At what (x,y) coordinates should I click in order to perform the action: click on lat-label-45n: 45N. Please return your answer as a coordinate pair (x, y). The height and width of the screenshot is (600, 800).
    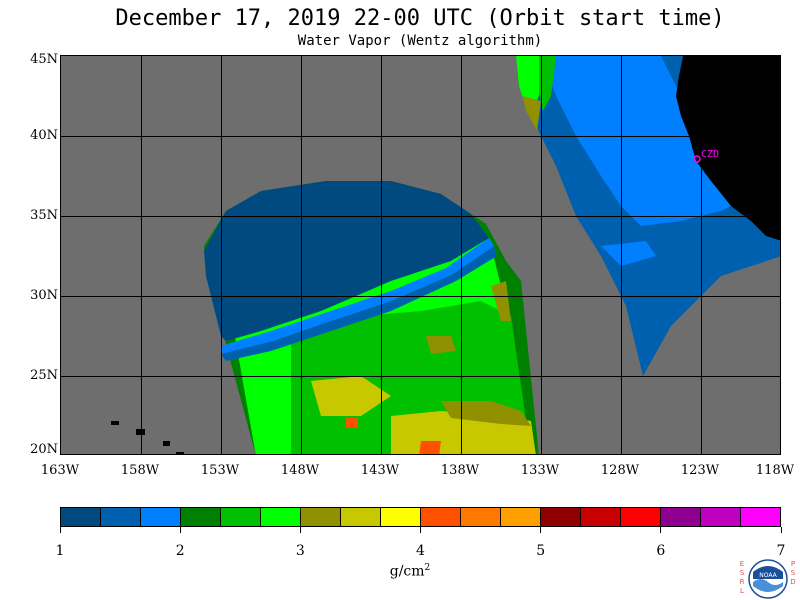
    Looking at the image, I should click on (44, 59).